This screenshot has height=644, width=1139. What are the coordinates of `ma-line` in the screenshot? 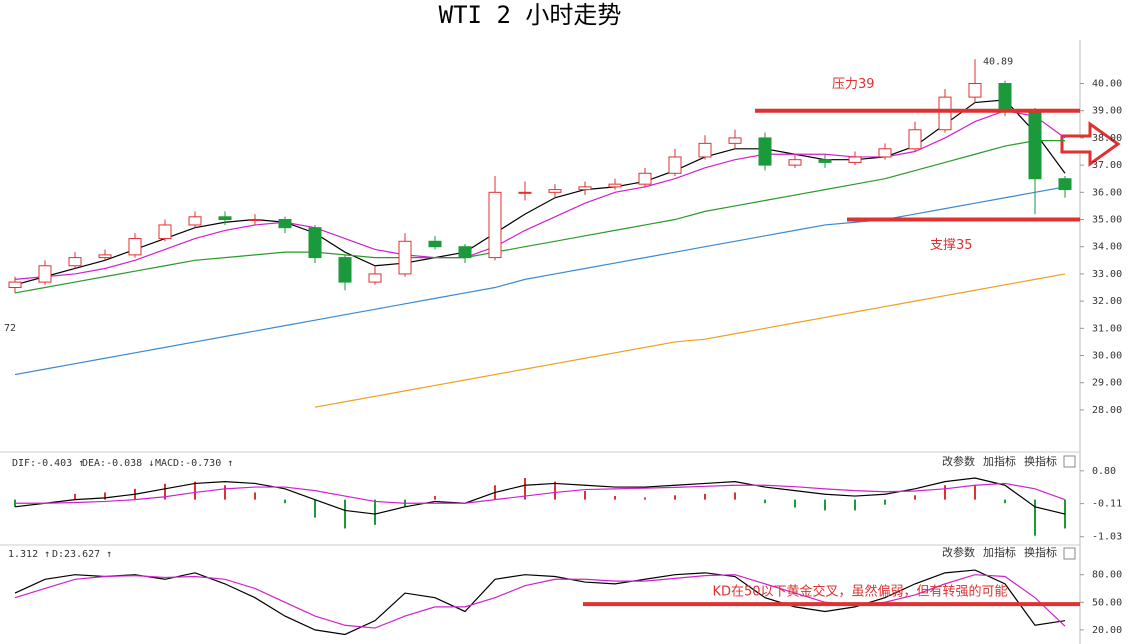 It's located at (690, 340).